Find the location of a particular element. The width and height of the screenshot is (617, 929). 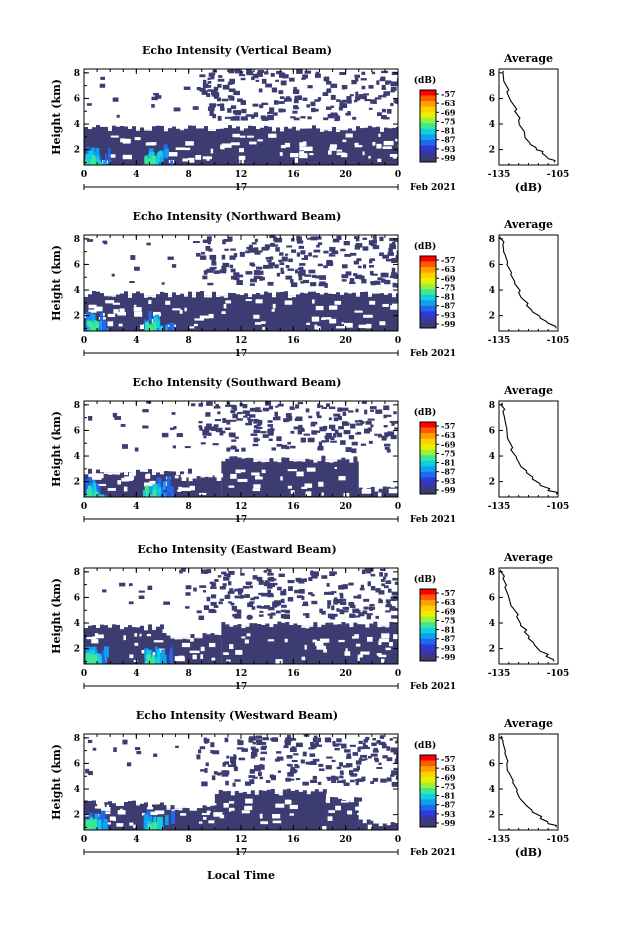

average-x-tick-label: -105 is located at coordinates (558, 840).